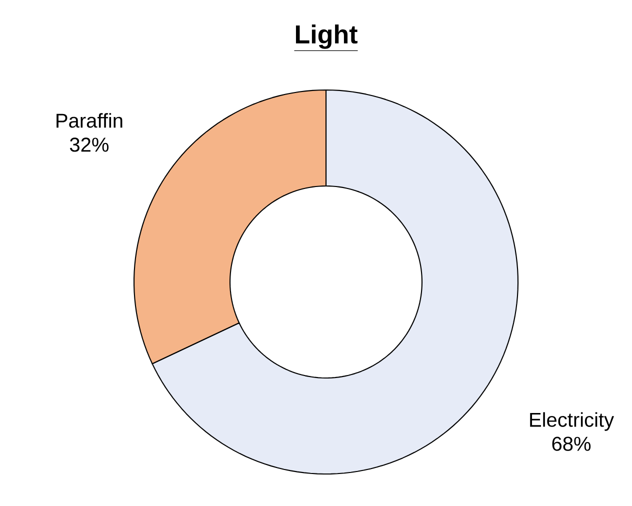 Image resolution: width=632 pixels, height=506 pixels. Describe the element at coordinates (571, 443) in the screenshot. I see `data-label: 68%` at that location.